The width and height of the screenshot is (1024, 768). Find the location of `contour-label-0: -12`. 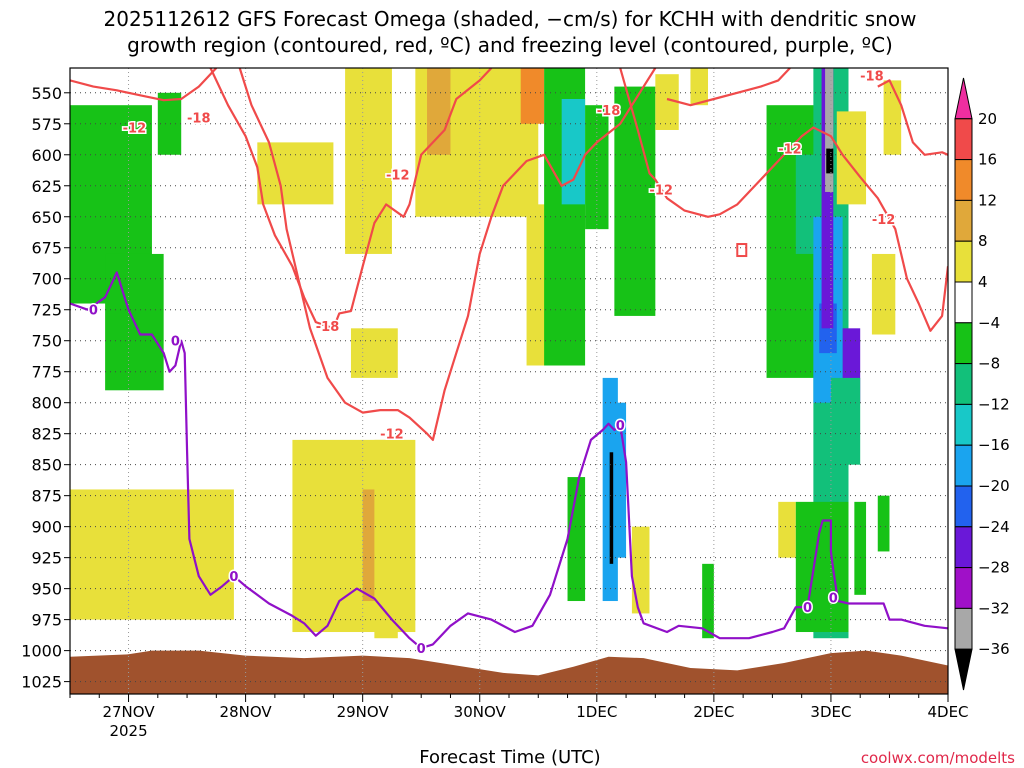

contour-label-0: -12 is located at coordinates (135, 129).